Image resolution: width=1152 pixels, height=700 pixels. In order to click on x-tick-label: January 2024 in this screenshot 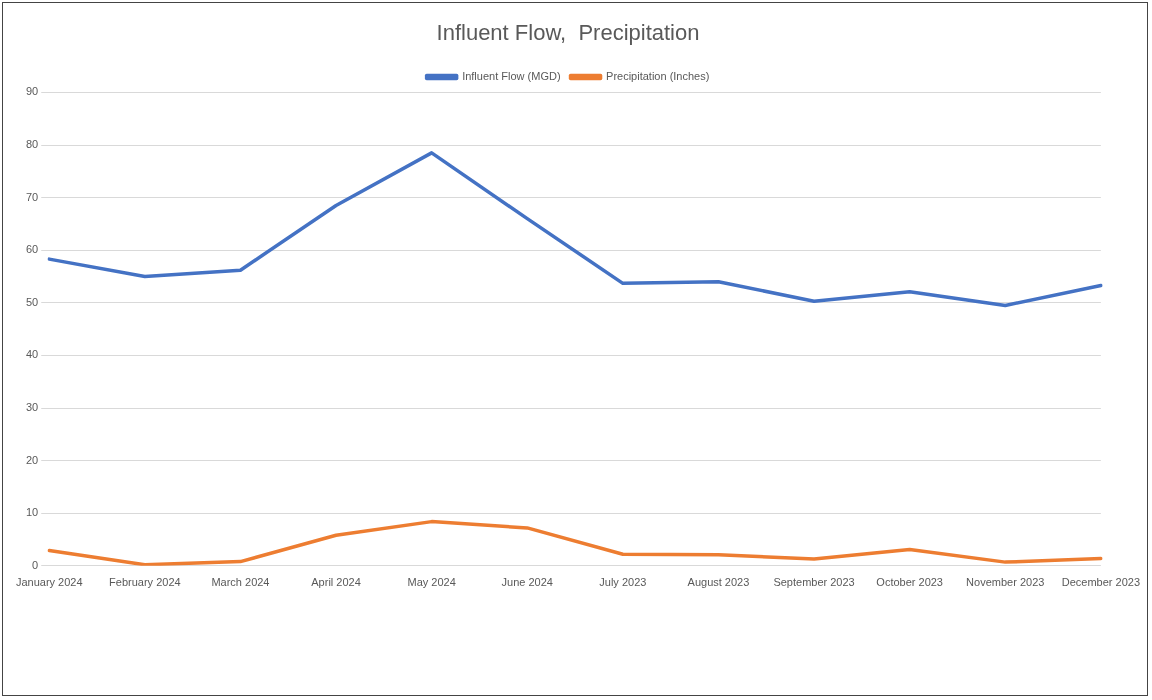, I will do `click(49, 582)`.